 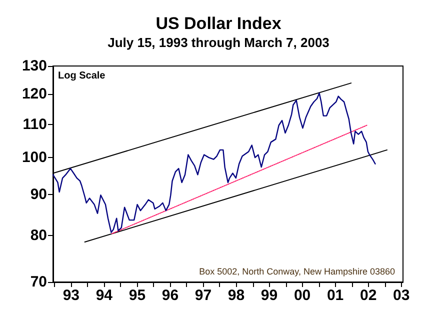 What do you see at coordinates (71, 295) in the screenshot?
I see `x-tick-label: 93` at bounding box center [71, 295].